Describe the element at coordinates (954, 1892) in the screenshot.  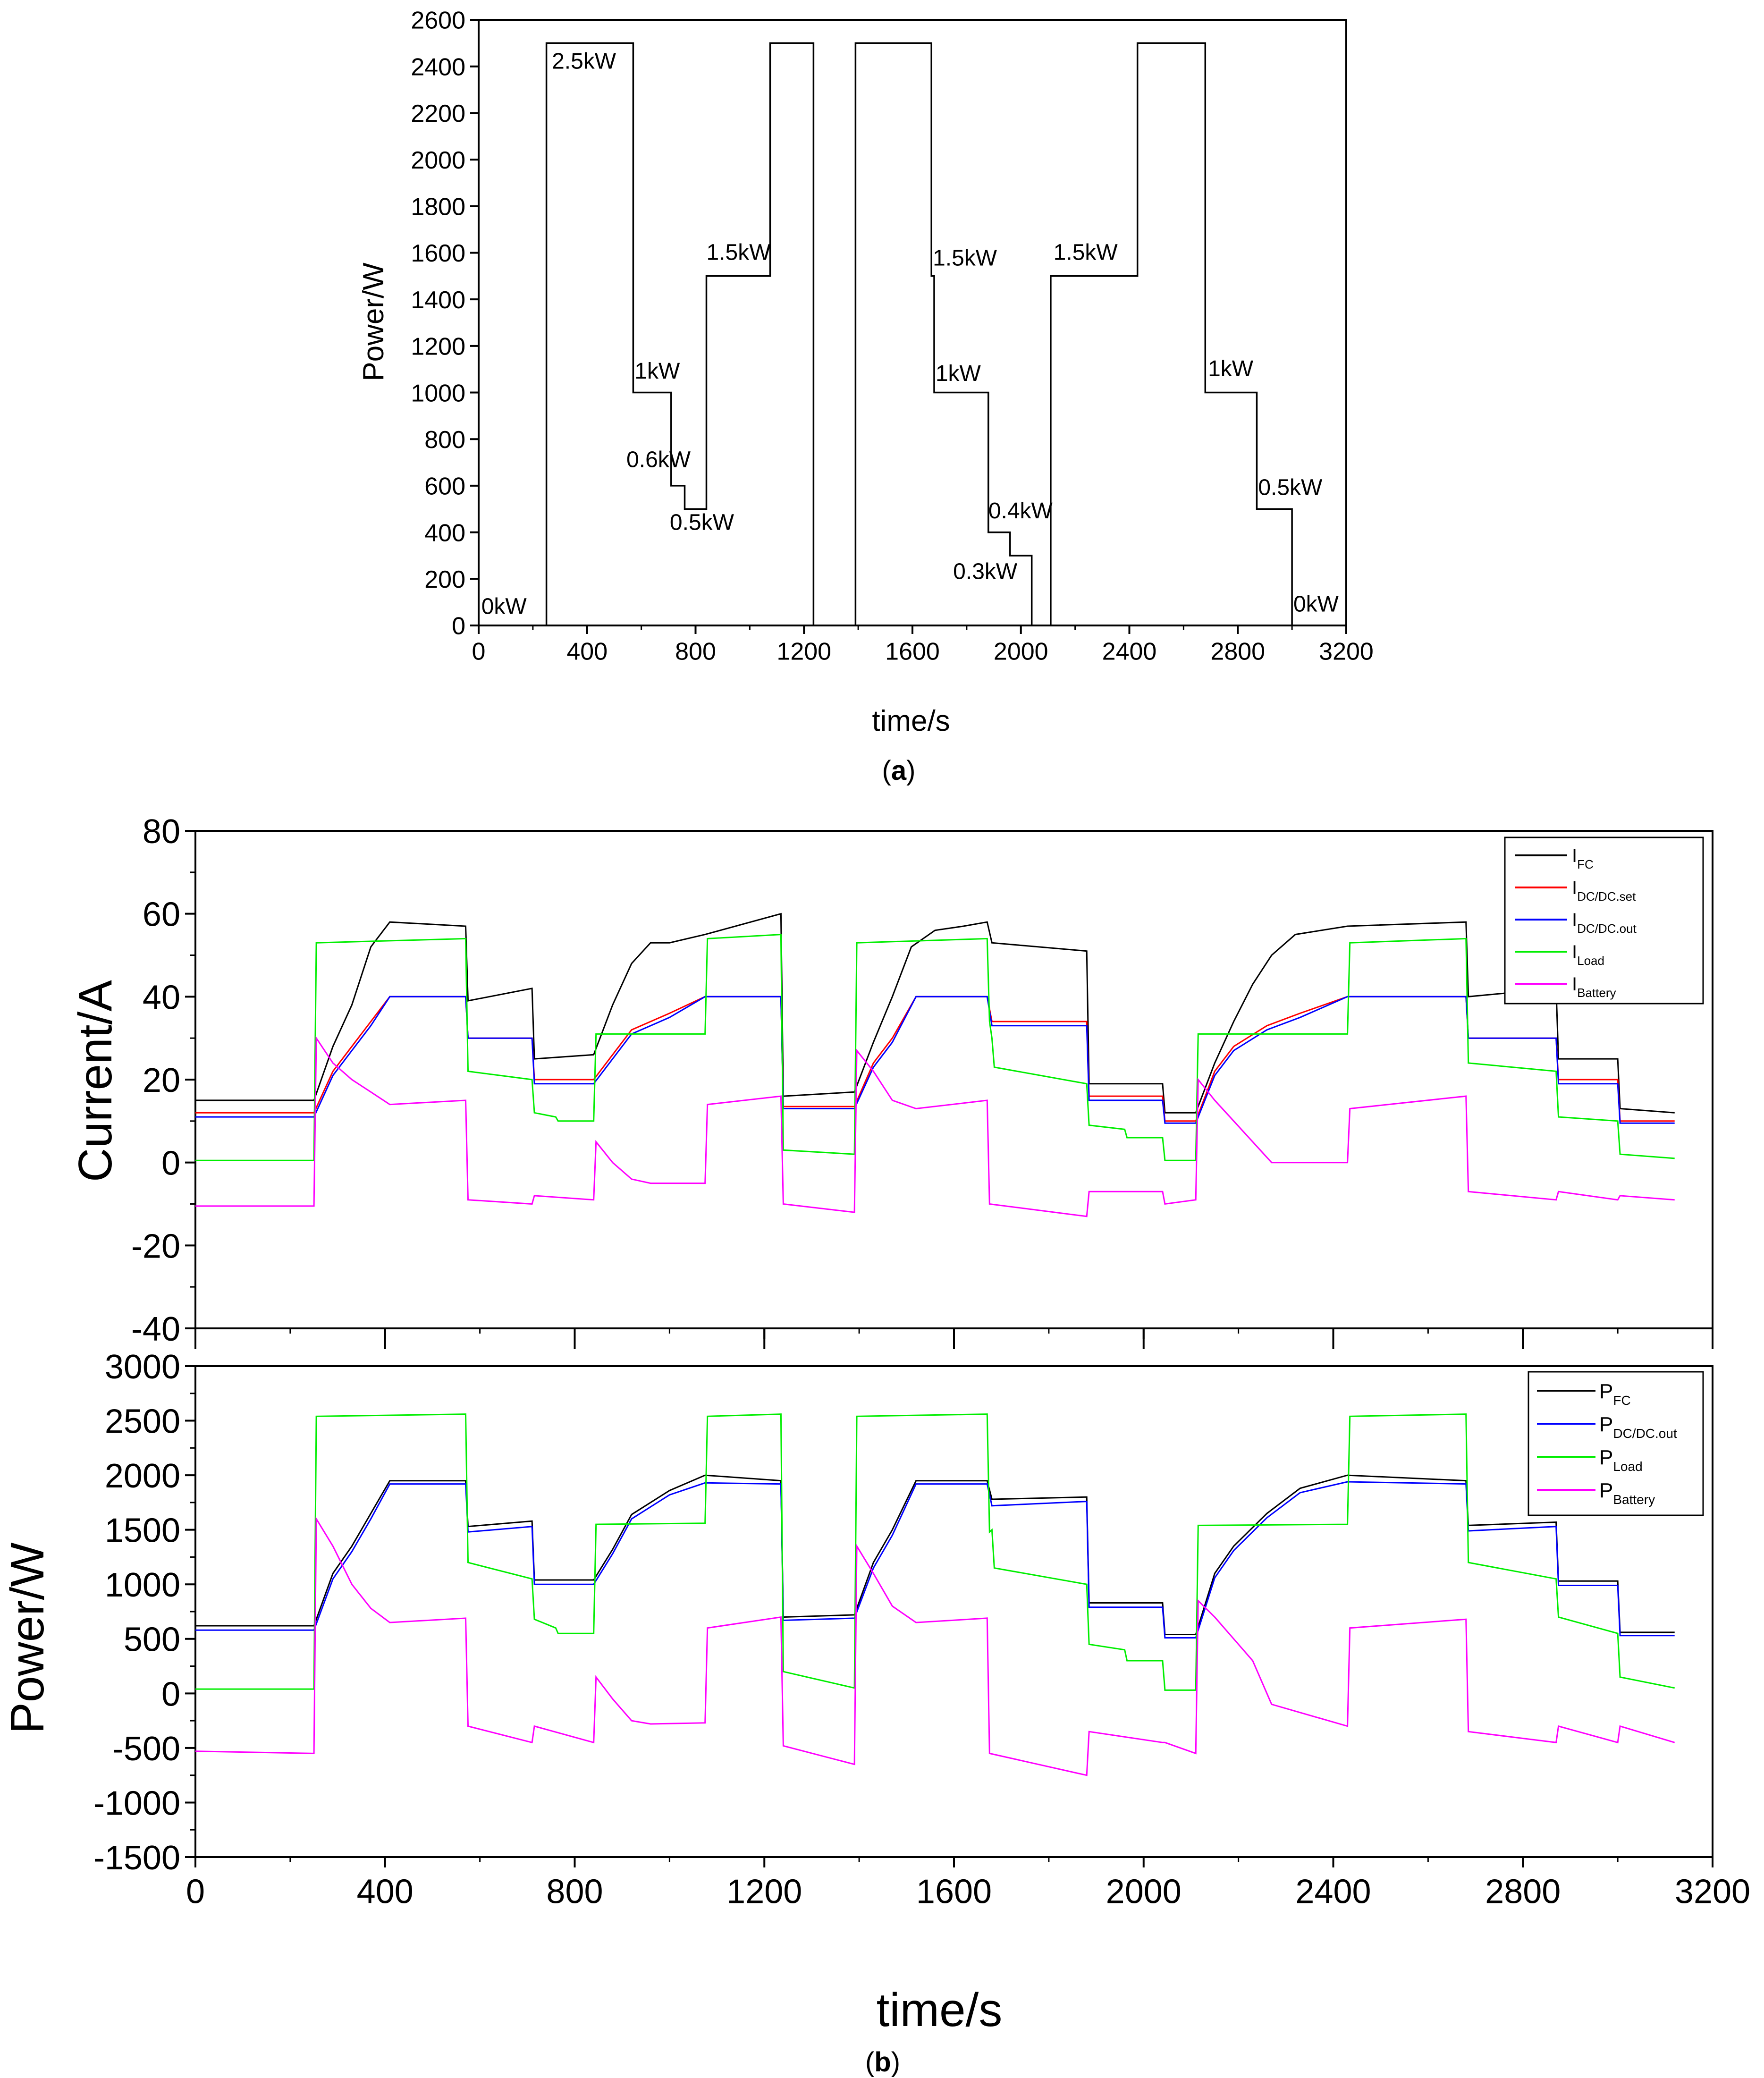
I see `chart-b-power-x-tick-label: 1600` at that location.